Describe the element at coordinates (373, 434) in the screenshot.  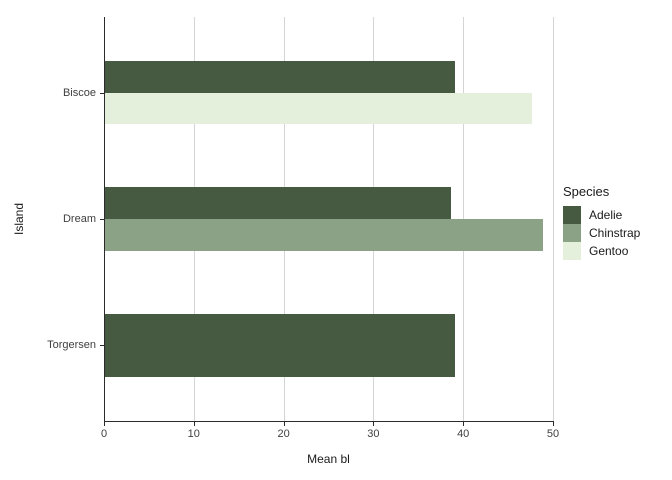
I see `x-label-30: 30` at that location.